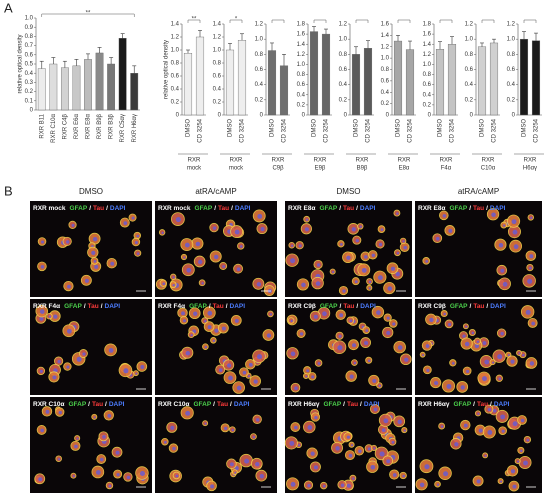 This screenshot has width=550, height=496. I want to click on column-header: atRA/cAMP, so click(215, 191).